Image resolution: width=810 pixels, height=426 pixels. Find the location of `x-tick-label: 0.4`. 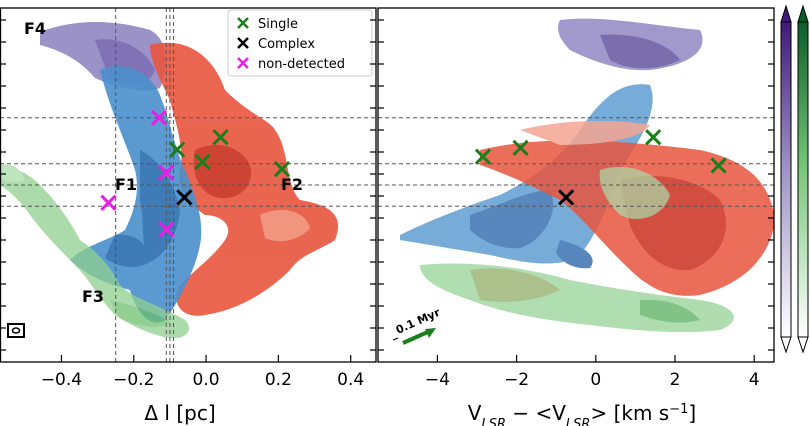

x-tick-label: 0.4 is located at coordinates (350, 380).